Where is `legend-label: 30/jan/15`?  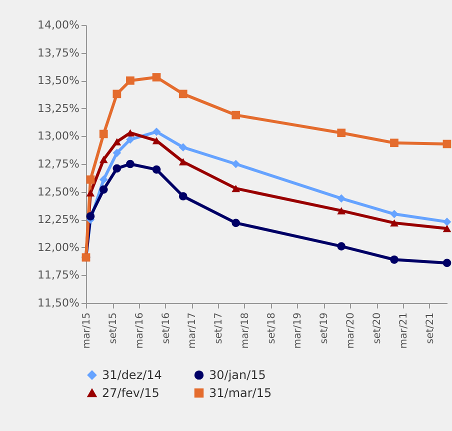
legend-label: 30/jan/15 is located at coordinates (237, 375).